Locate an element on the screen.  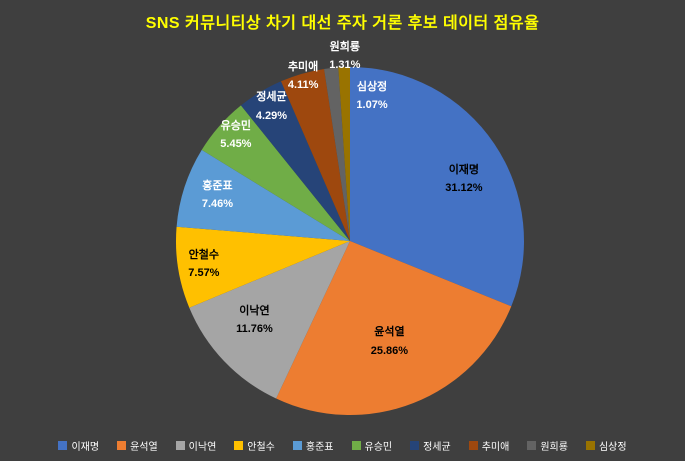
legend-item: 이낙연 is located at coordinates (196, 445).